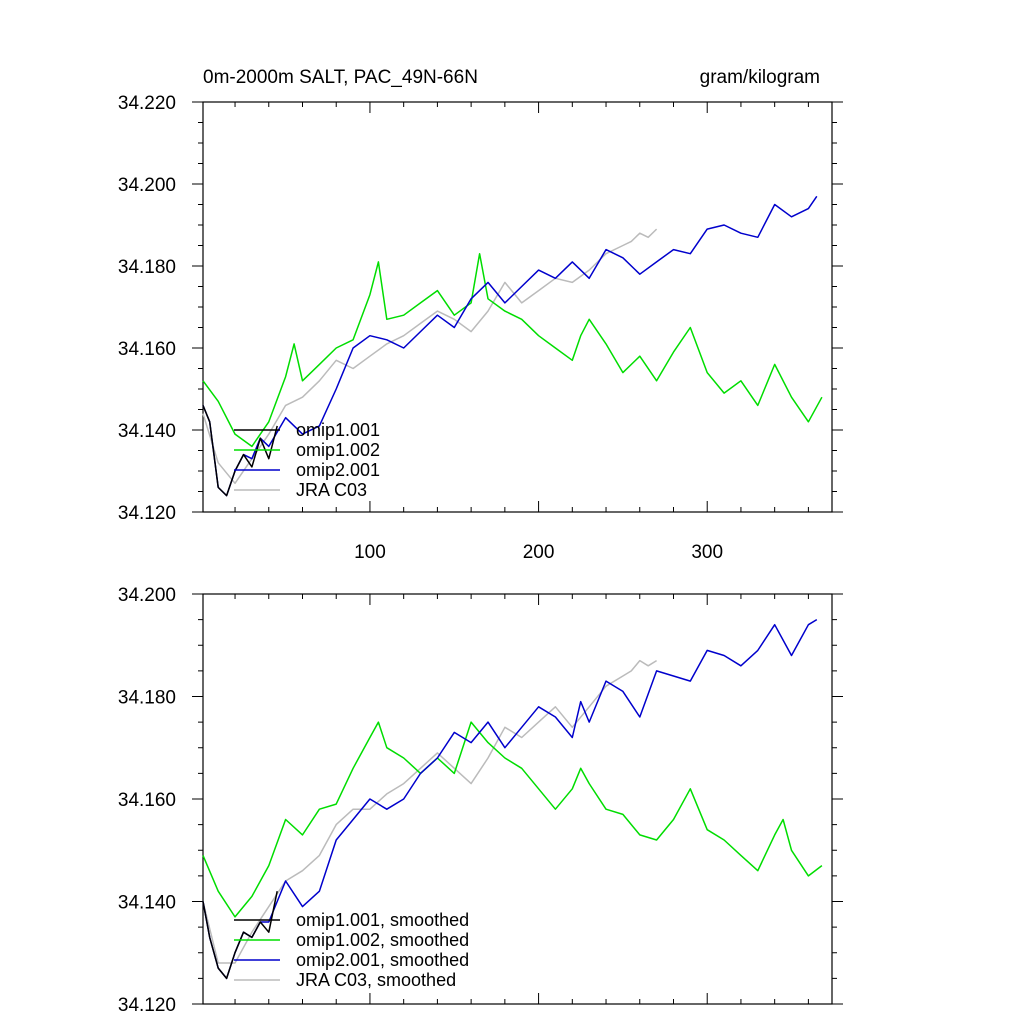 This screenshot has height=1024, width=1024. What do you see at coordinates (340, 77) in the screenshot?
I see `panel-title: 0m-2000m SALT, PAC_49N-66N` at bounding box center [340, 77].